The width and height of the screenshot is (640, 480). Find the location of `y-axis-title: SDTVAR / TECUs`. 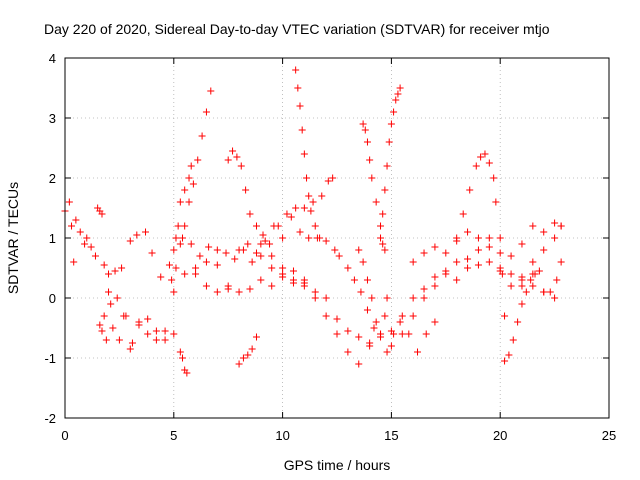

y-axis-title: SDTVAR / TECUs is located at coordinates (13, 238).